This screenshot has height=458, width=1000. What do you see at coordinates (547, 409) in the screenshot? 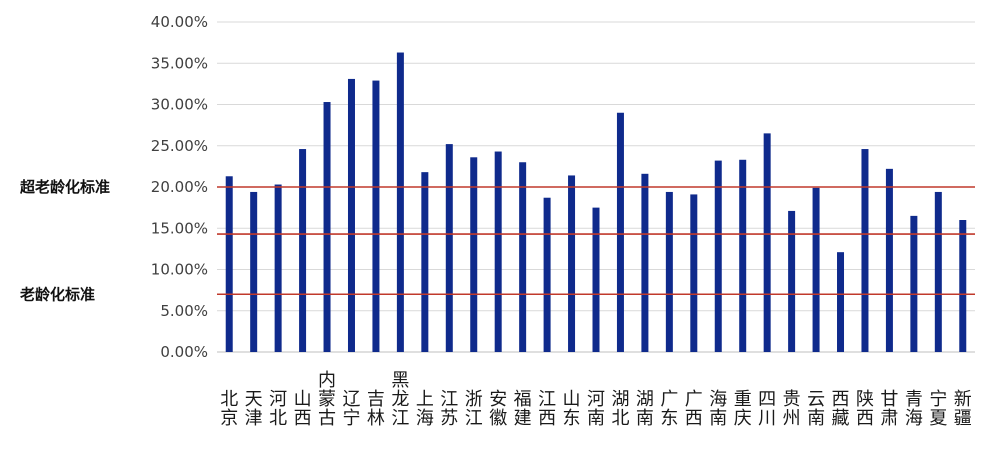
I see `x-tick-label: 江西` at bounding box center [547, 409].